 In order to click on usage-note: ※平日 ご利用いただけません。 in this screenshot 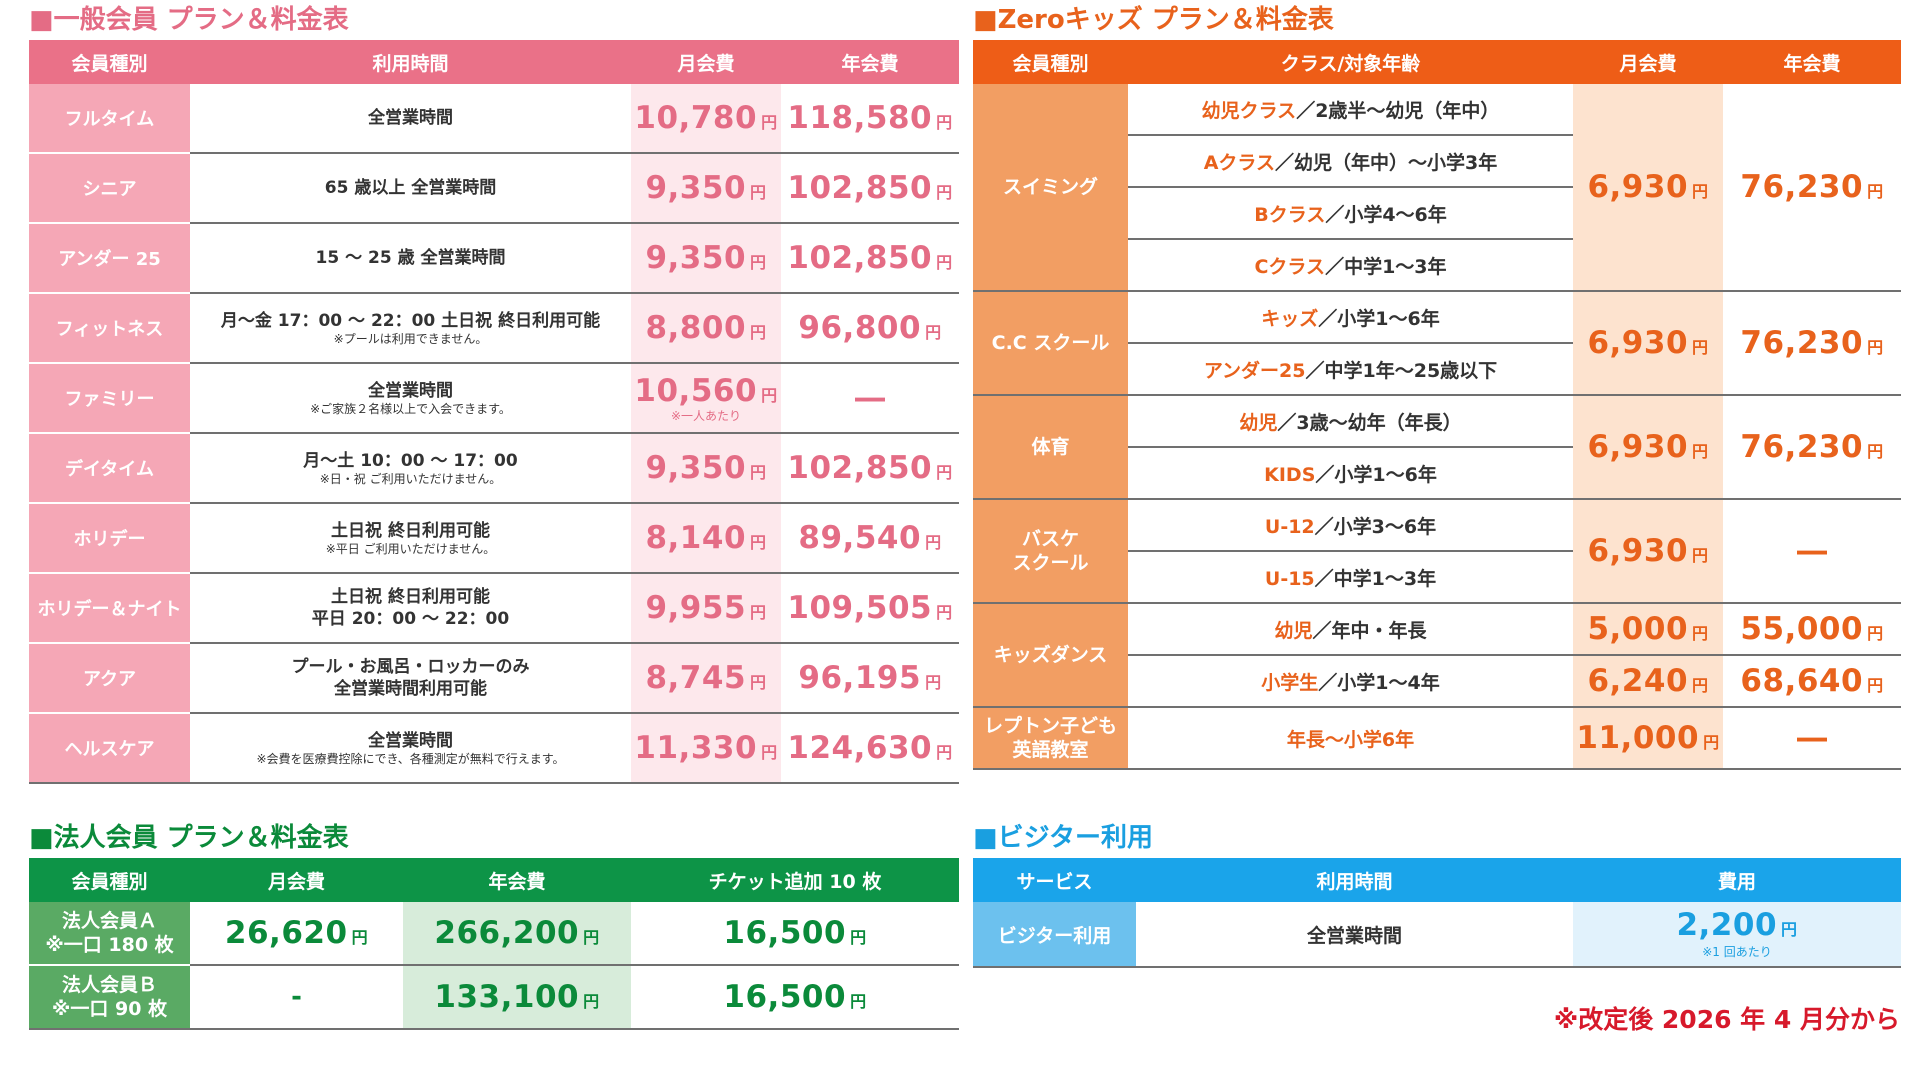, I will do `click(410, 549)`.